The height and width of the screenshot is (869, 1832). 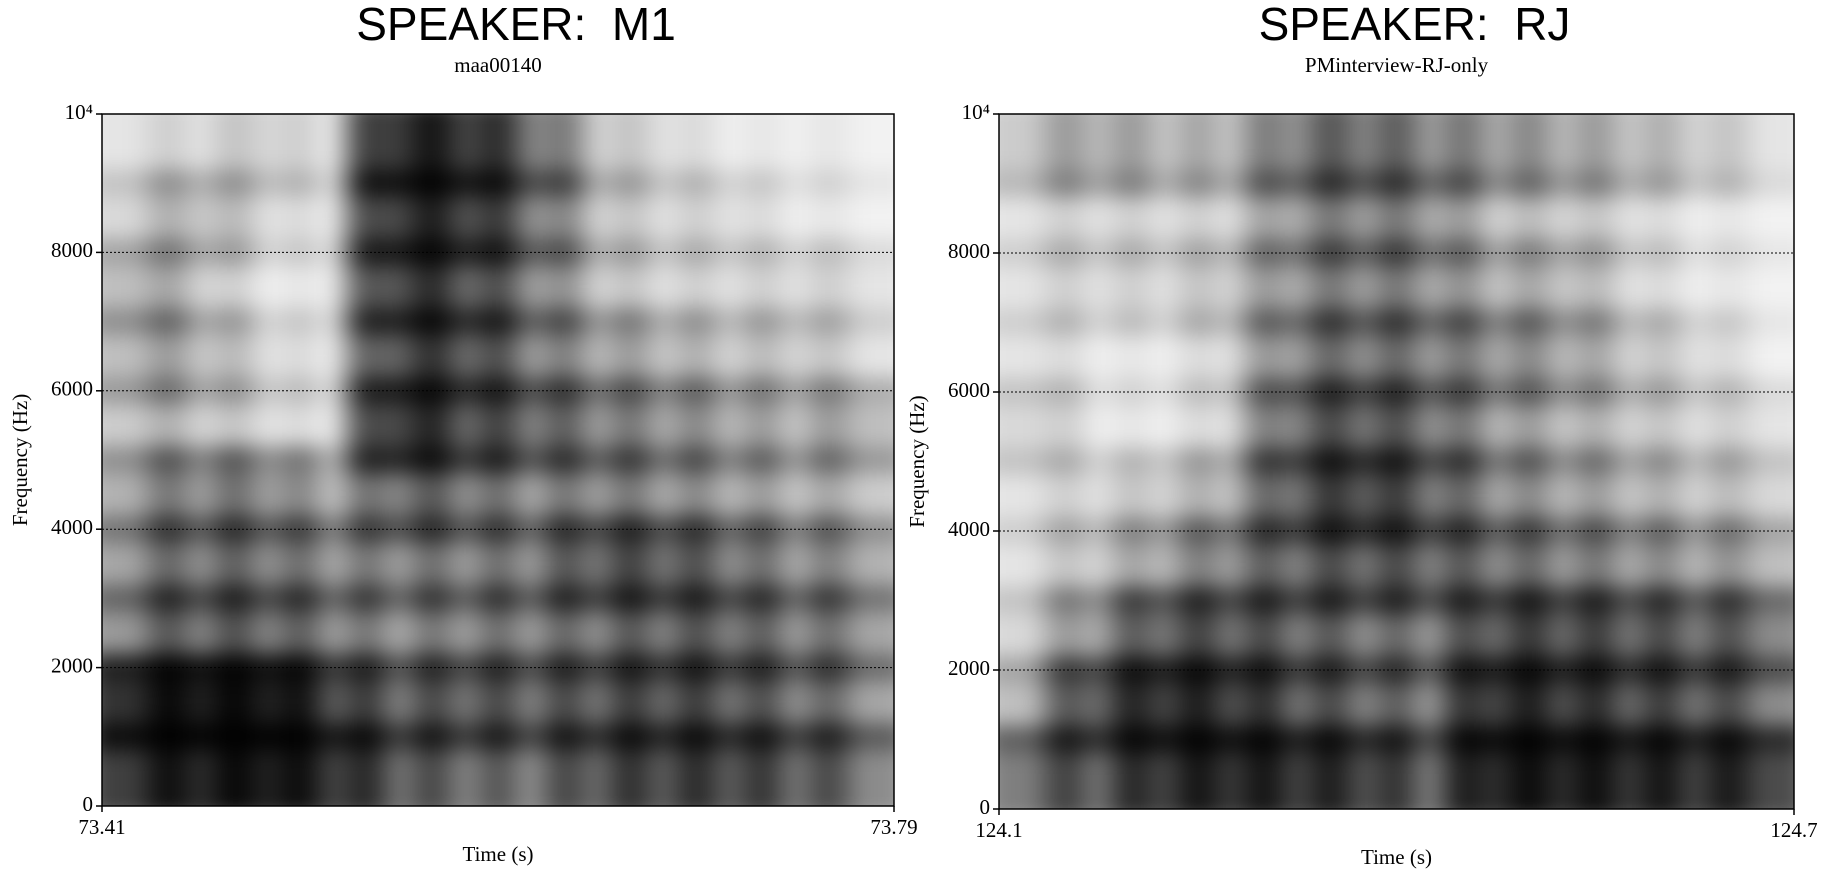 What do you see at coordinates (497, 65) in the screenshot?
I see `chart-subtitle: maa00140` at bounding box center [497, 65].